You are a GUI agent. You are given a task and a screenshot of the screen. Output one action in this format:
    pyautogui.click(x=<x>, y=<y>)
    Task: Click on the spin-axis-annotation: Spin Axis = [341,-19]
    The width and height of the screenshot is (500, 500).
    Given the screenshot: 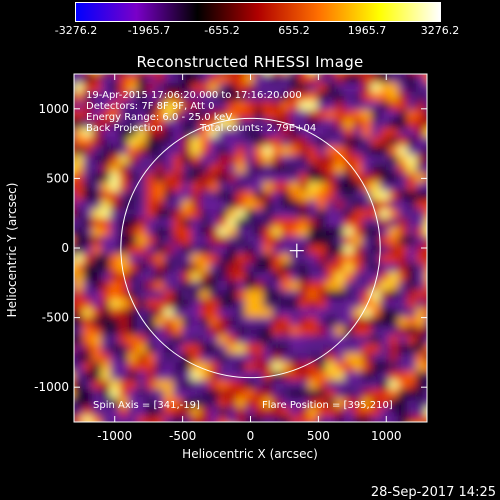 What is the action you would take?
    pyautogui.click(x=146, y=405)
    